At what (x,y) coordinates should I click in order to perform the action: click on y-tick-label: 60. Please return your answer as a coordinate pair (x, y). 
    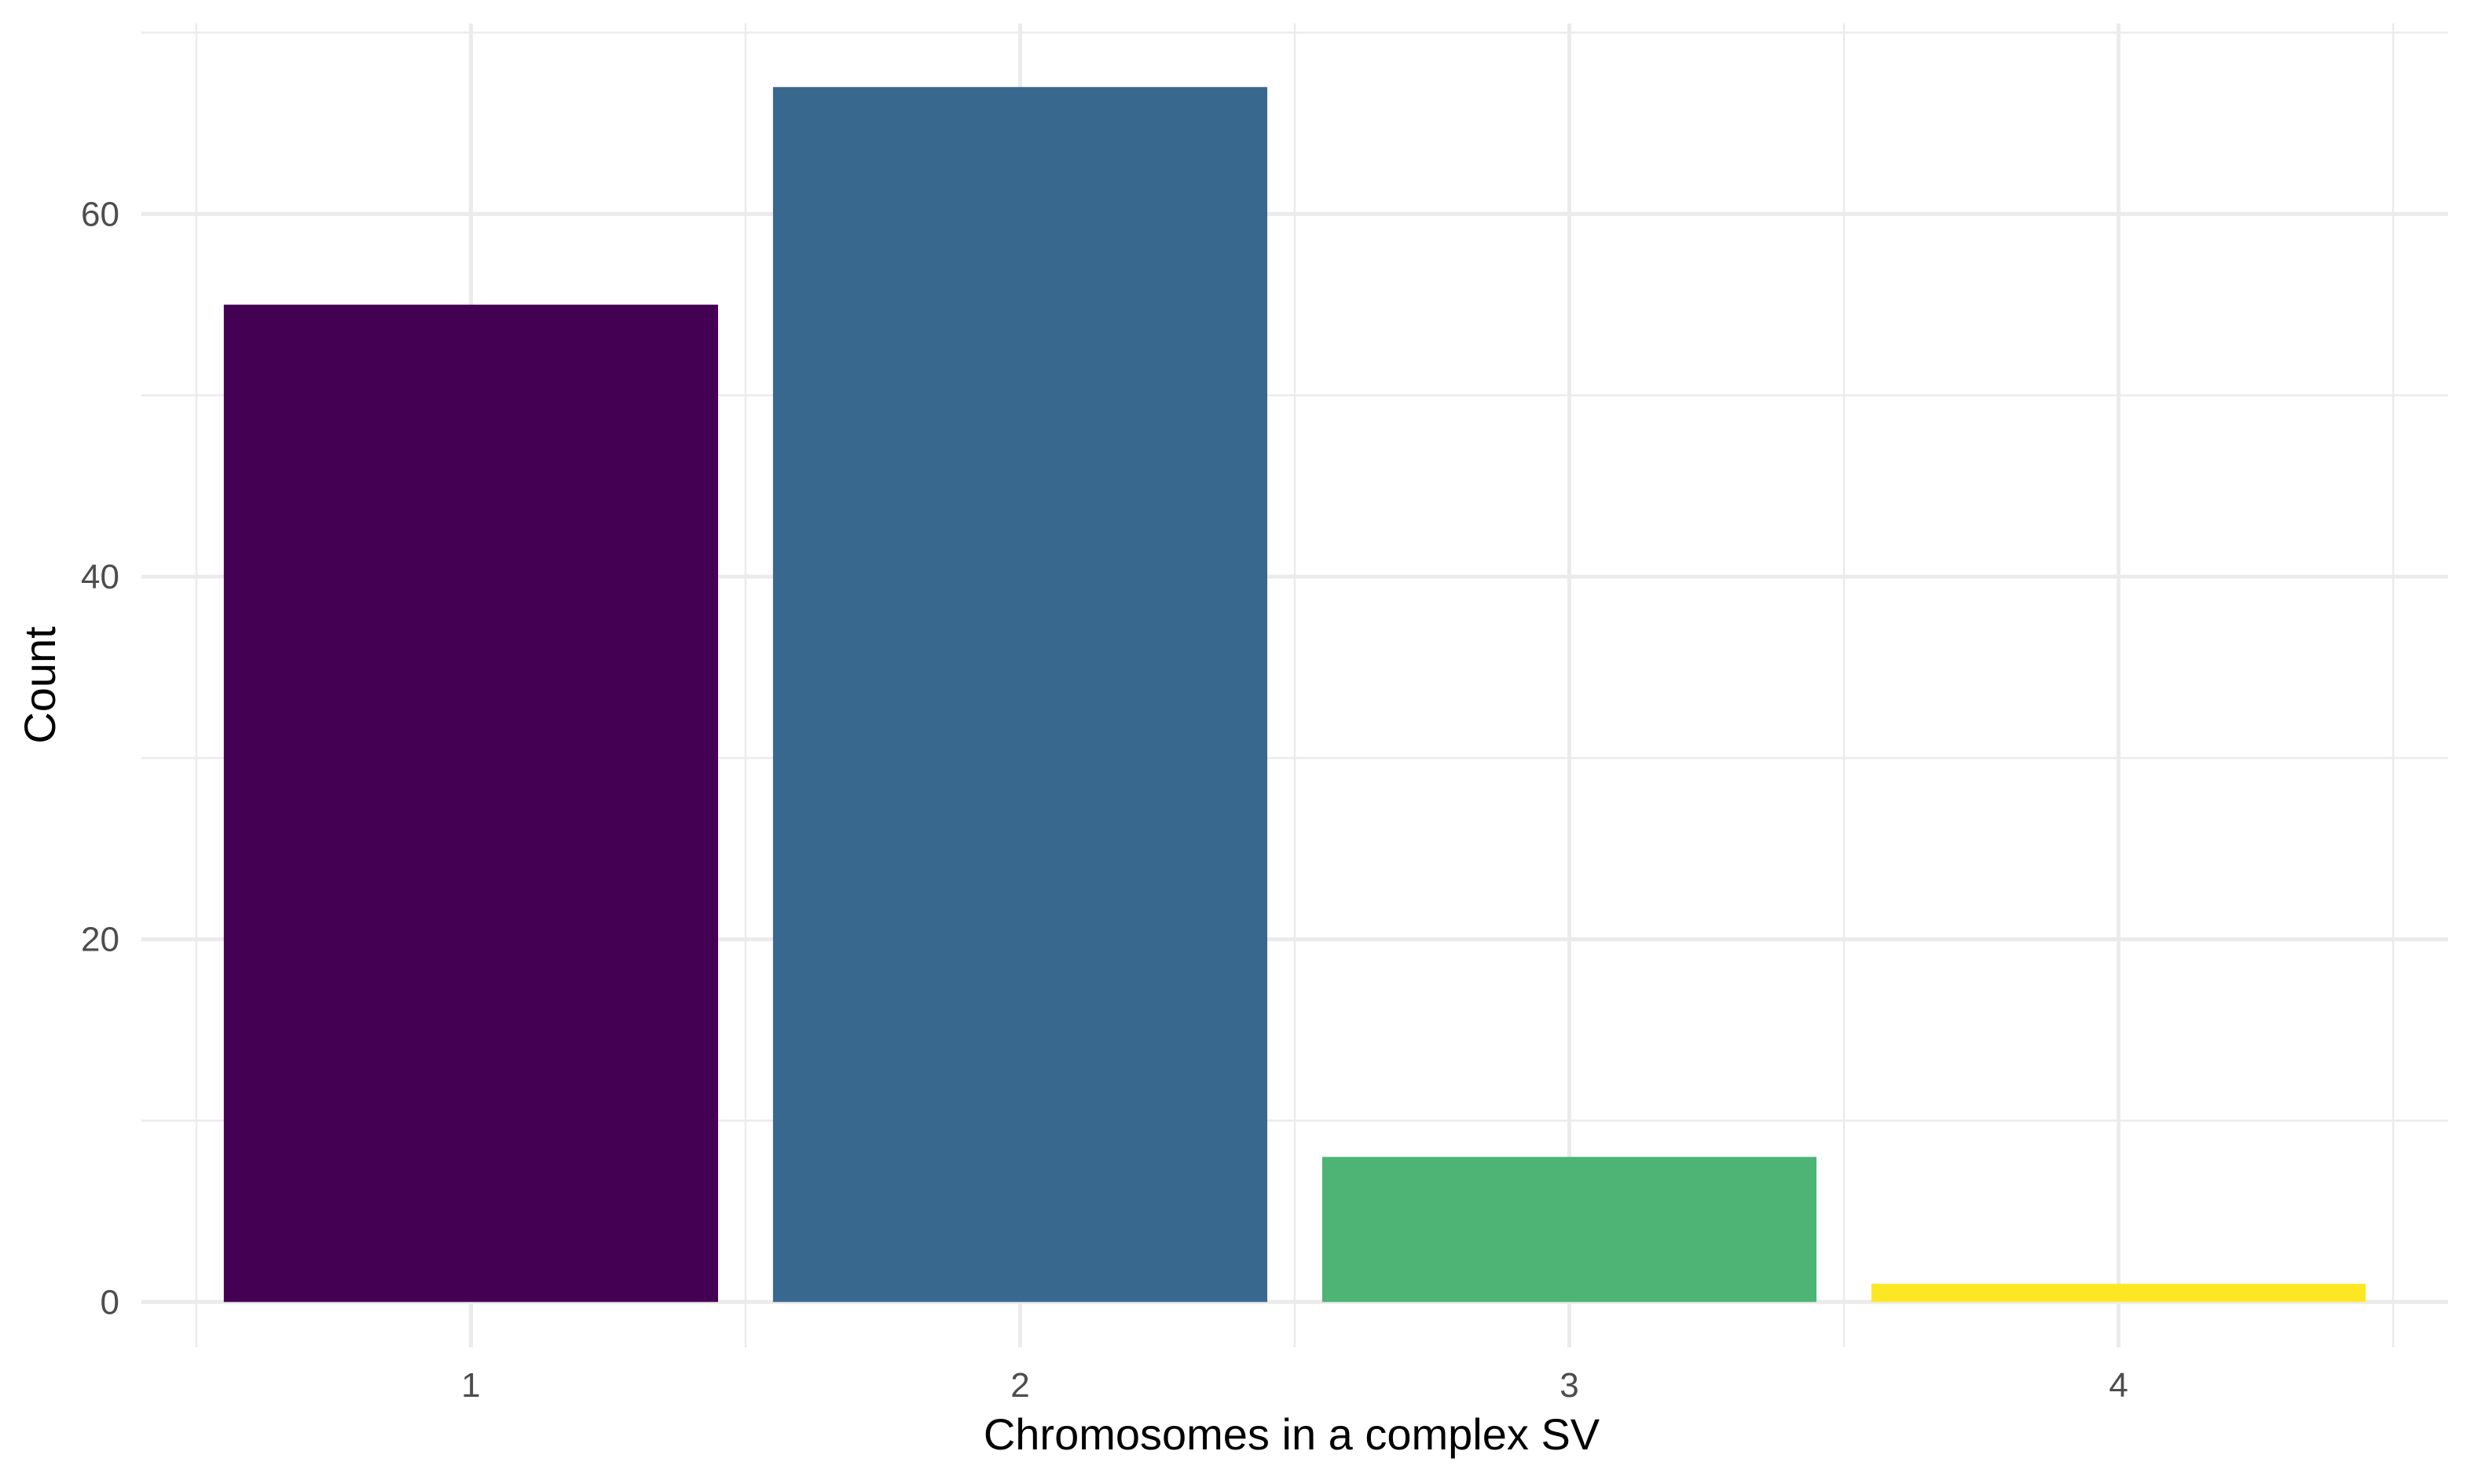
    Looking at the image, I should click on (100, 214).